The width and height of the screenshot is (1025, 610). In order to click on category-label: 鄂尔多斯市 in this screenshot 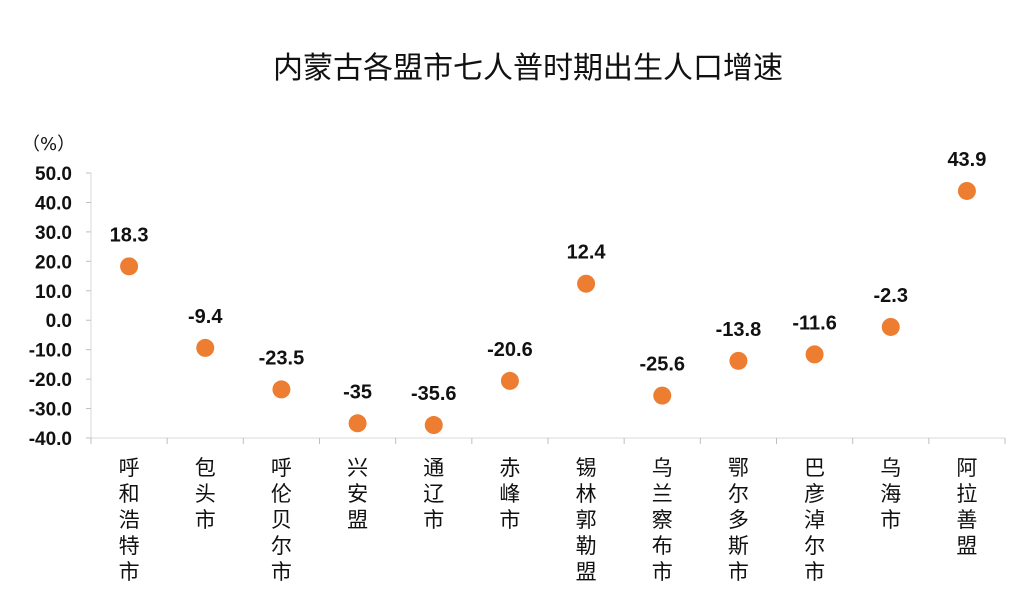, I will do `click(738, 520)`.